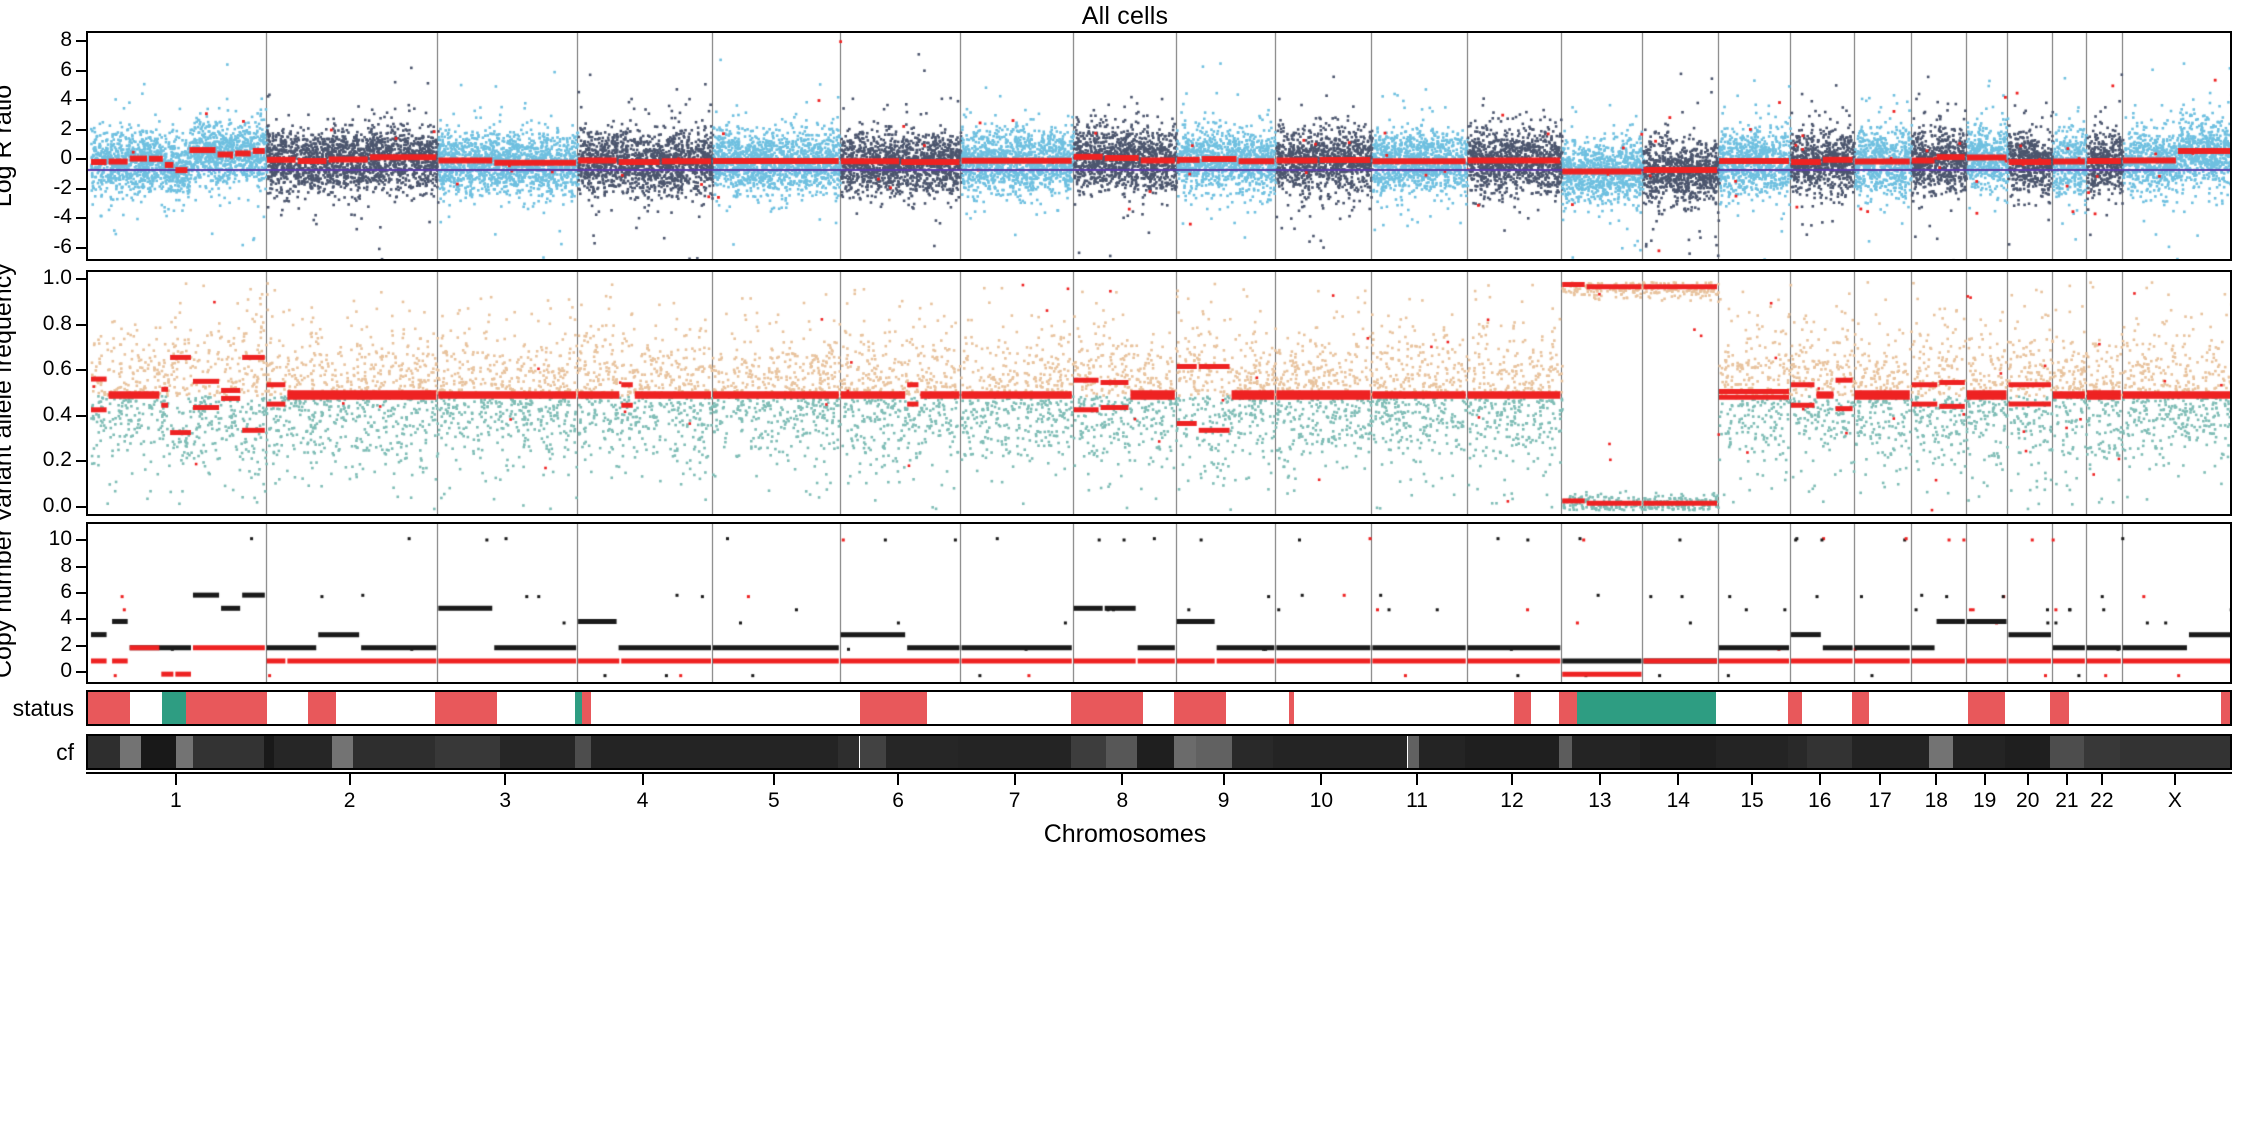 The width and height of the screenshot is (2250, 1125). I want to click on chromosome-tick-label: 1, so click(176, 800).